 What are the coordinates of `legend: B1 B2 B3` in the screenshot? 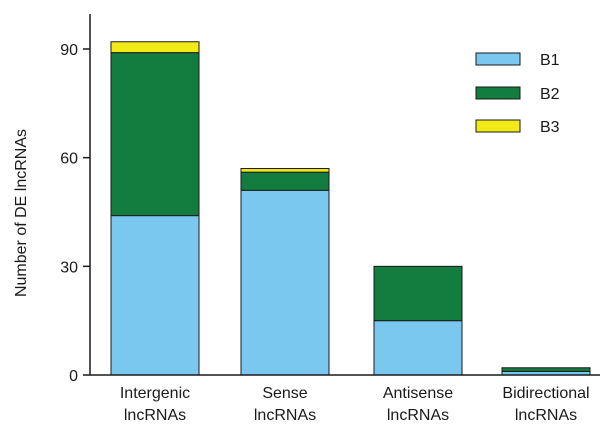 It's located at (517, 94).